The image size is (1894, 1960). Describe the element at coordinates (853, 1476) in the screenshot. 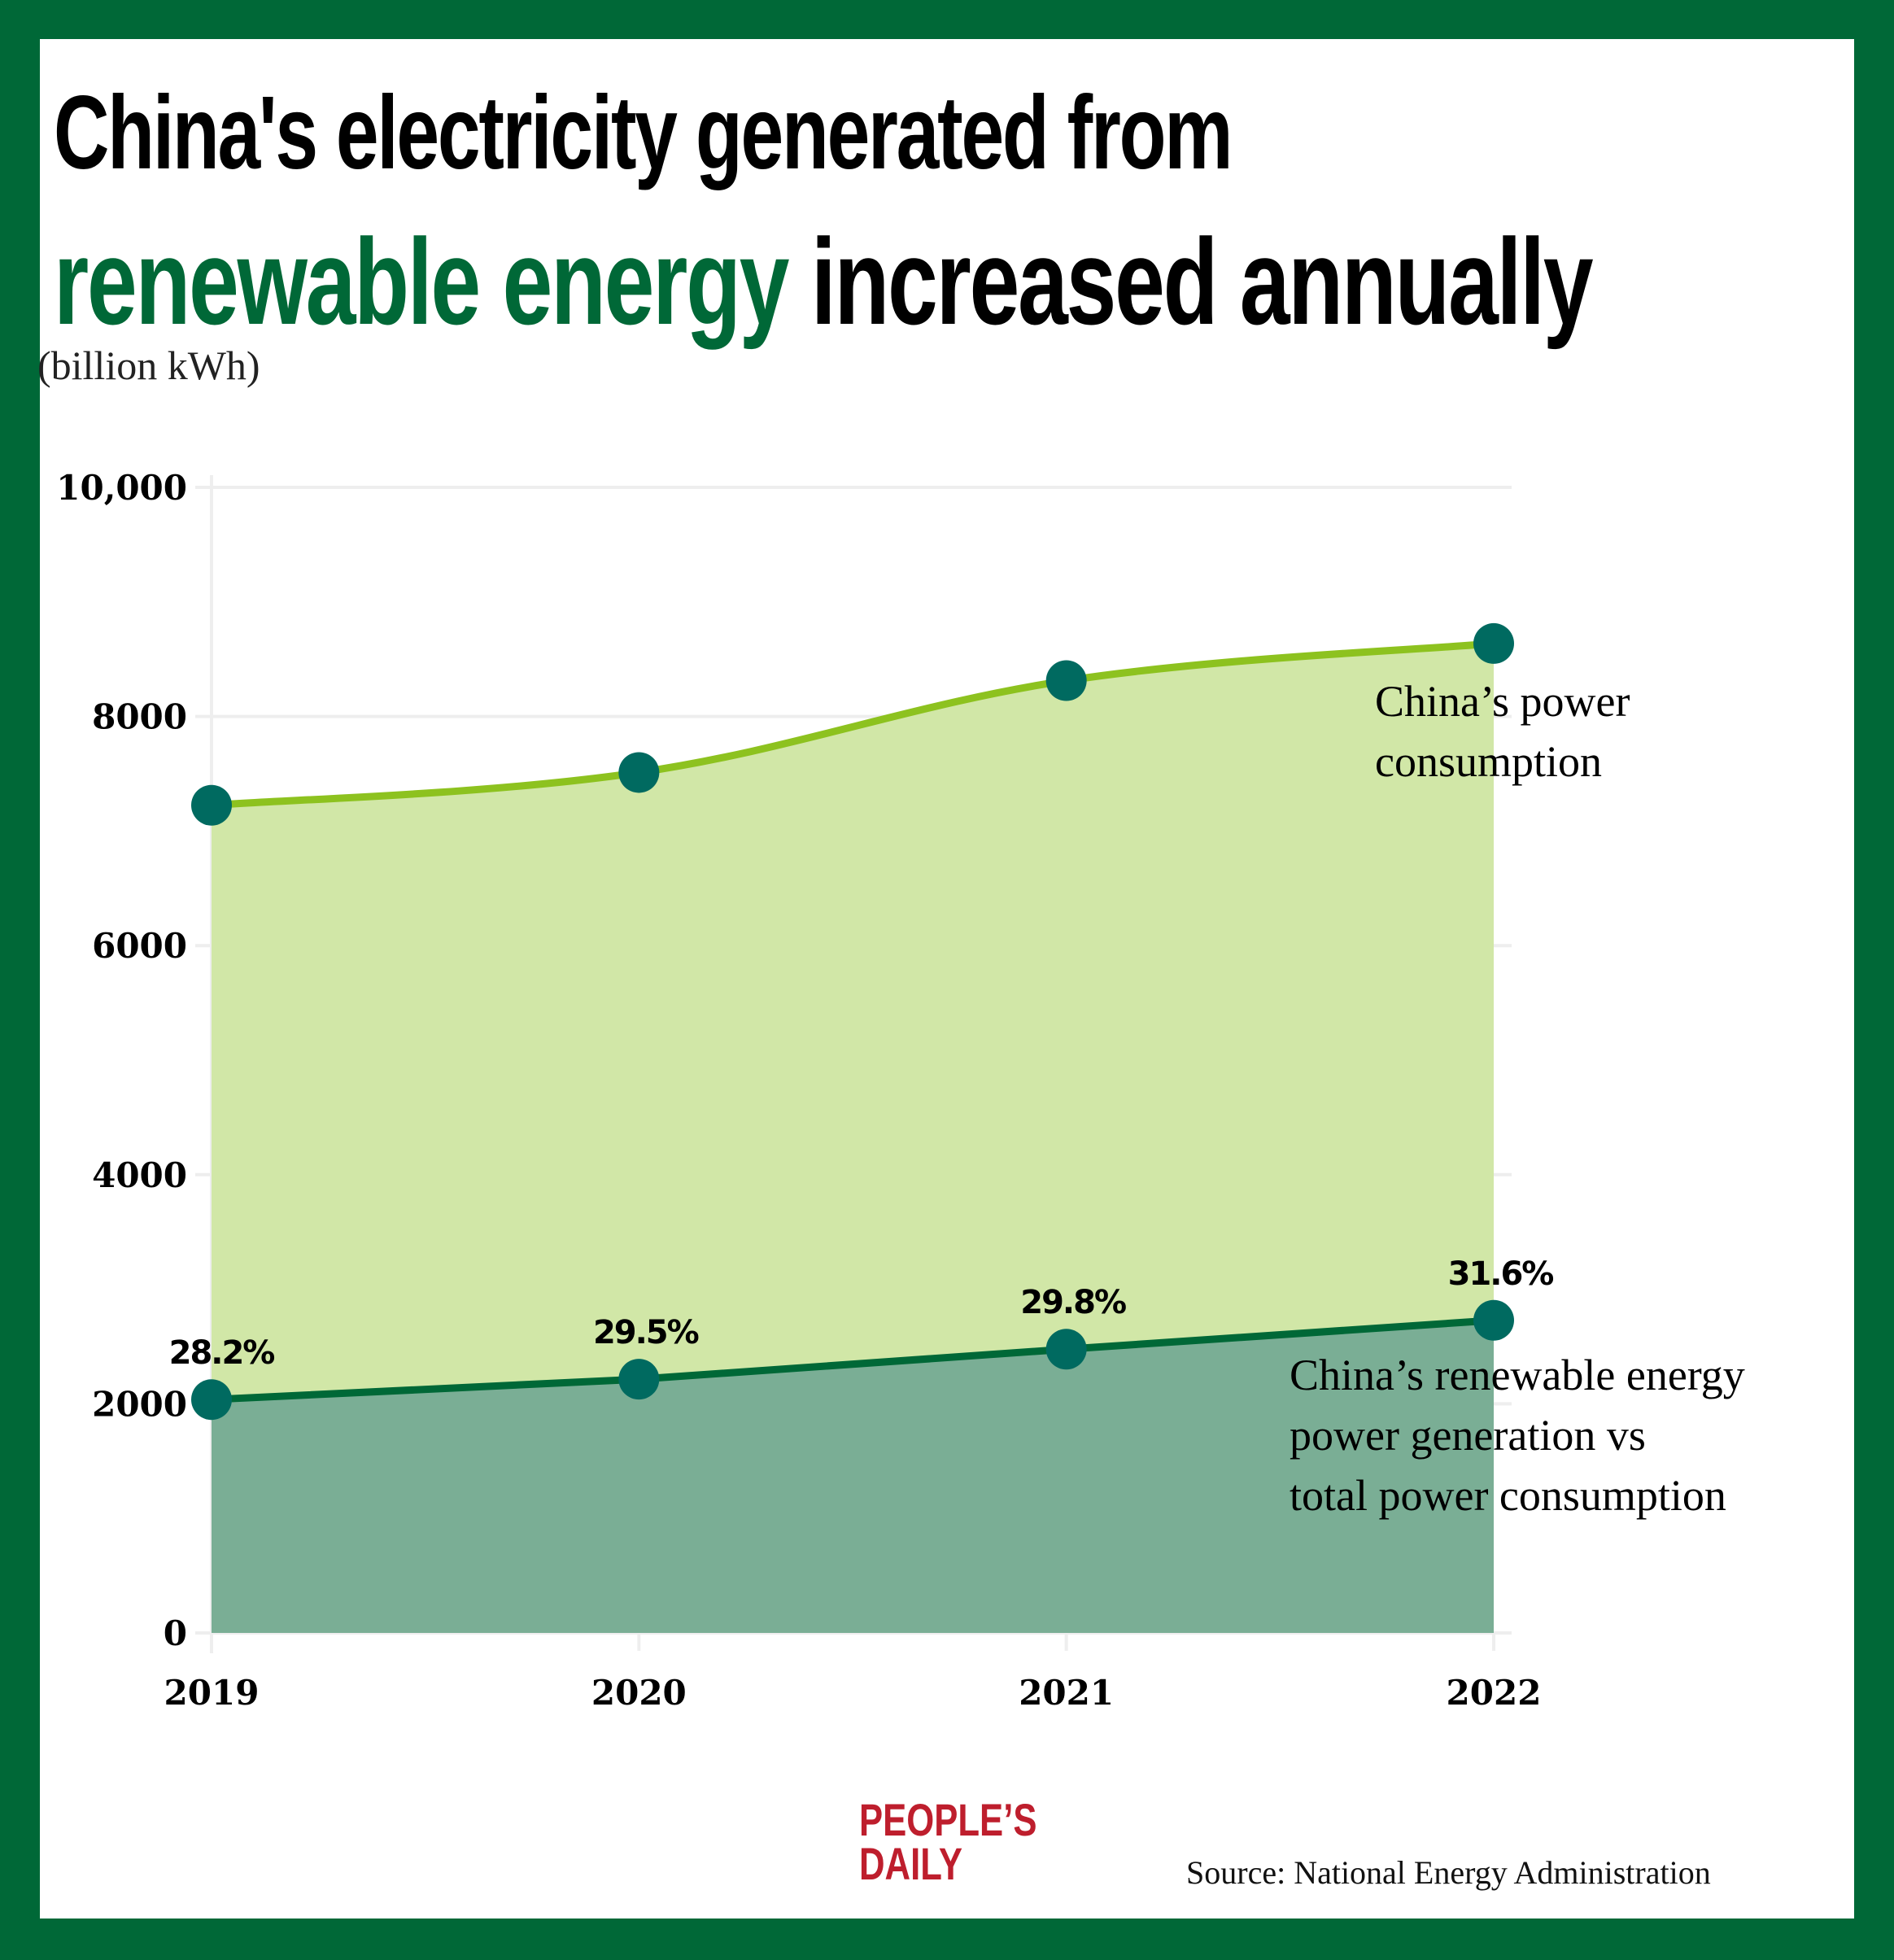

I see `renewable-area` at that location.